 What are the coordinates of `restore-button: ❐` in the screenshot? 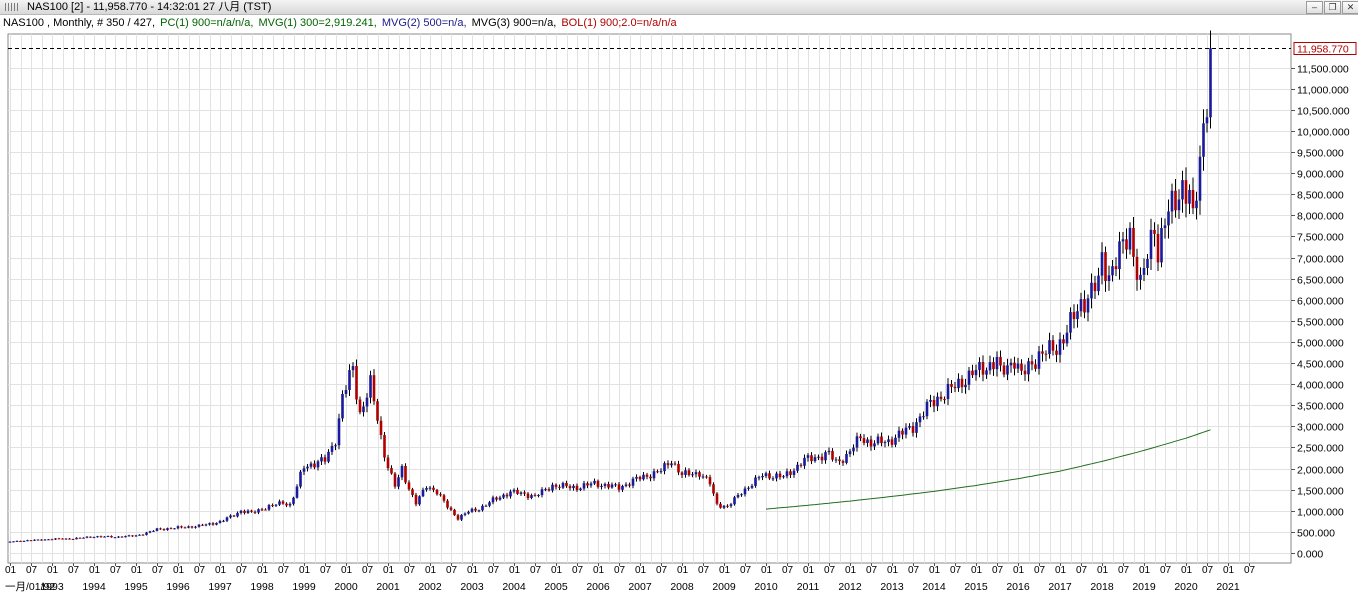 It's located at (1332, 7).